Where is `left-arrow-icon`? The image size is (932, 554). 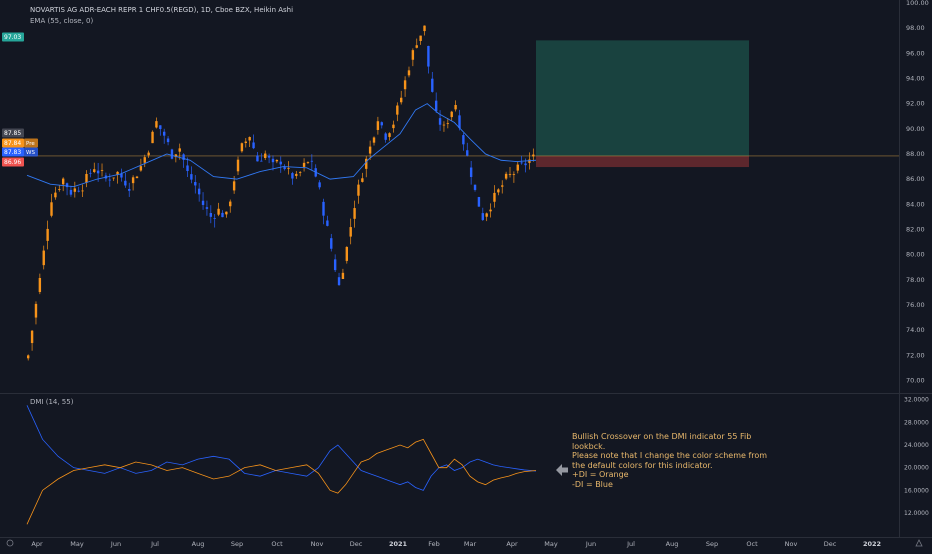 left-arrow-icon is located at coordinates (562, 470).